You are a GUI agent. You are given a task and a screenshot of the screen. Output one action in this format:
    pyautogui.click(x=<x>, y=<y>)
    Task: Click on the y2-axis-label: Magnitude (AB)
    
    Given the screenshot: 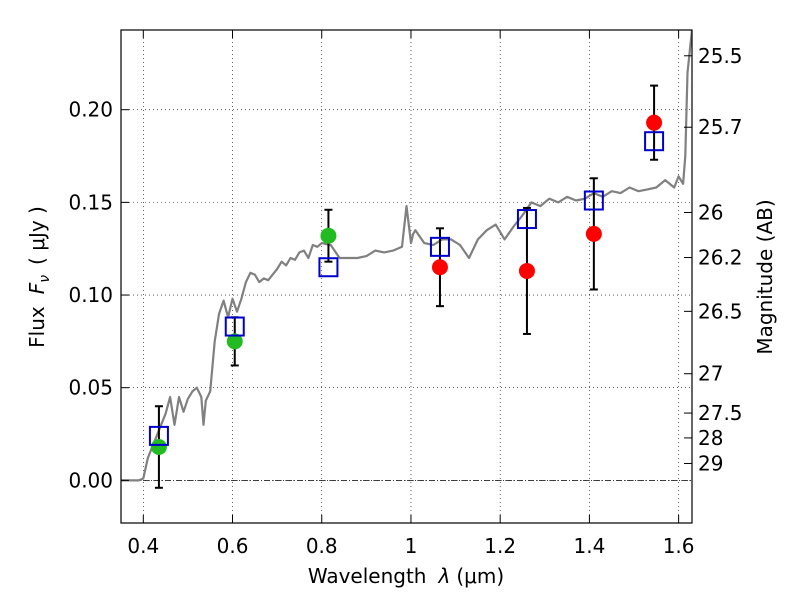 What is the action you would take?
    pyautogui.click(x=765, y=276)
    